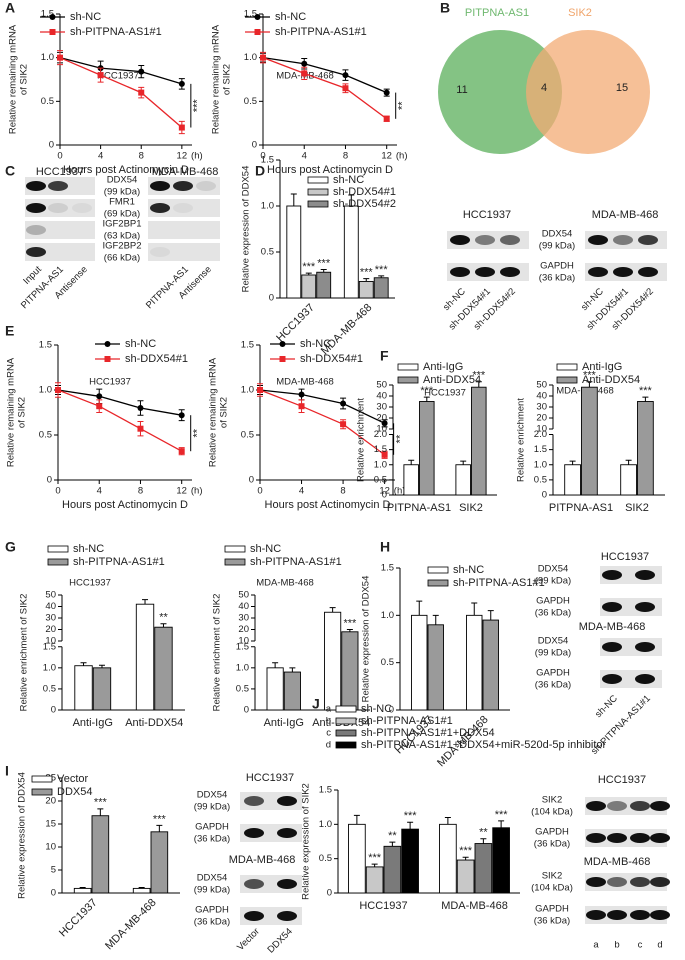  Describe the element at coordinates (270, 778) in the screenshot. I see `blot-cell-line: HCC1937` at that location.